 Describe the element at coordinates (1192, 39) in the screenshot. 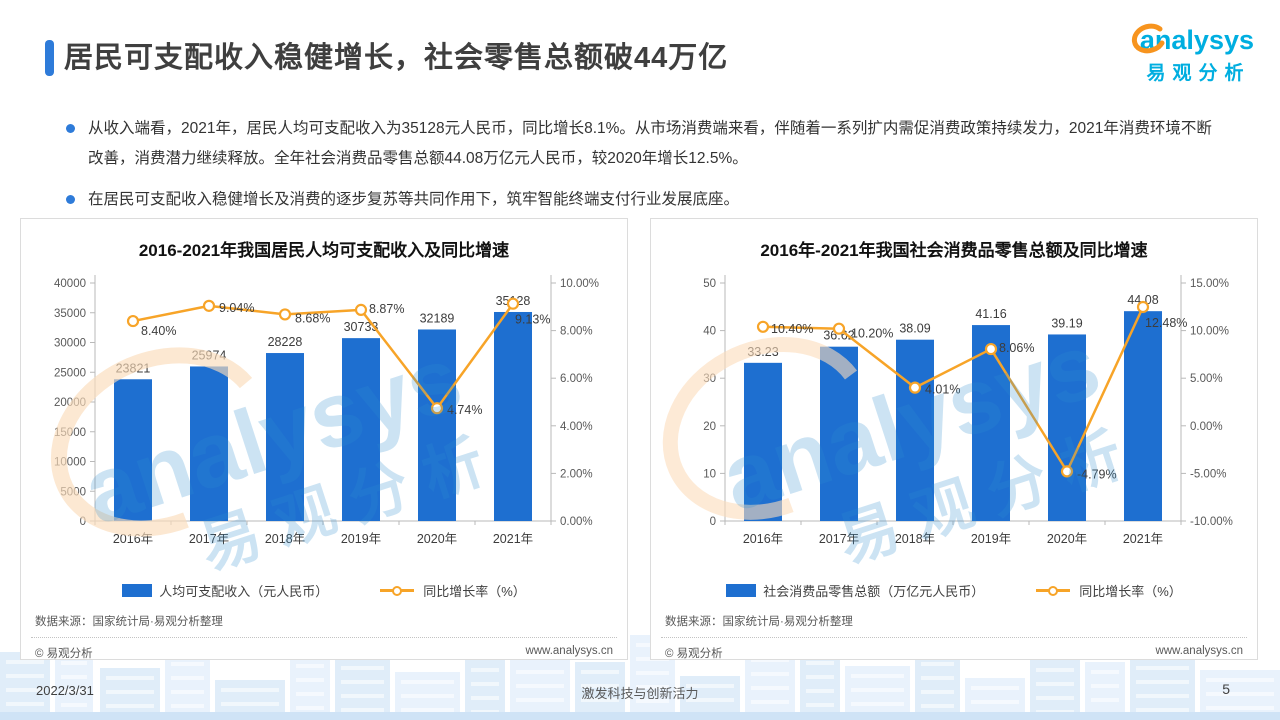

I see `logo-brand-text: analysys` at that location.